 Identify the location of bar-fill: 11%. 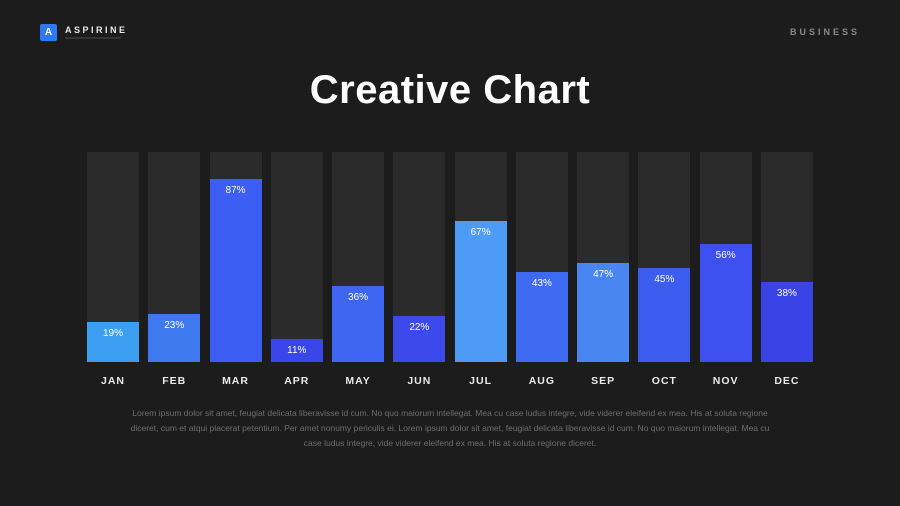
(296, 350).